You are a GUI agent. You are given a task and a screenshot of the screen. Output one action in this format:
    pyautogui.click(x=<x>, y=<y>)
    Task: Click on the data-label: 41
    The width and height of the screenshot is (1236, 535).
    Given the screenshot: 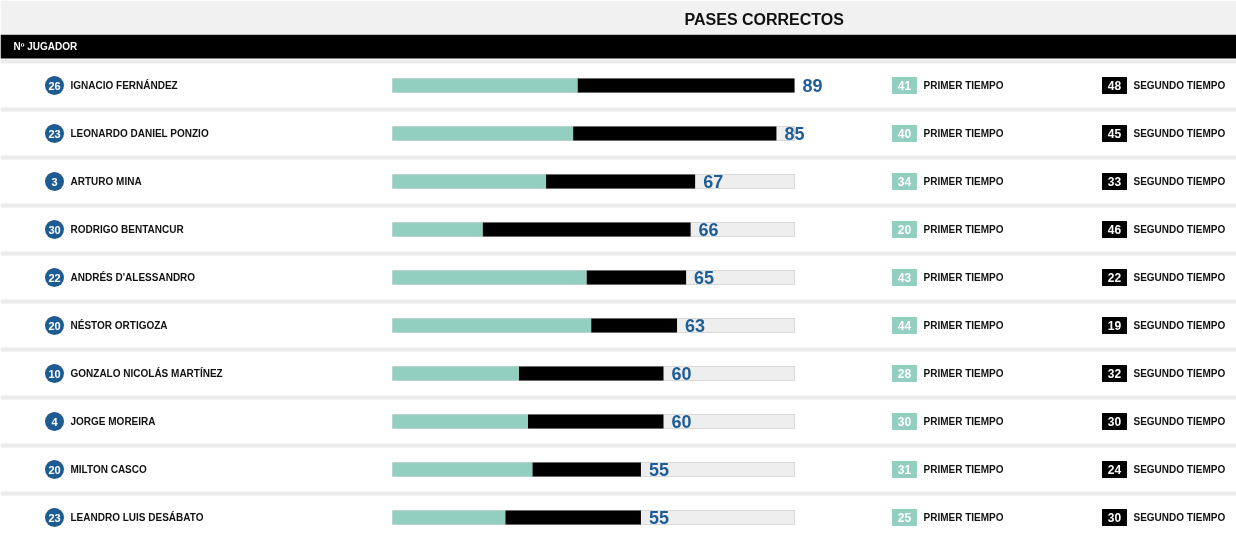 What is the action you would take?
    pyautogui.click(x=904, y=86)
    